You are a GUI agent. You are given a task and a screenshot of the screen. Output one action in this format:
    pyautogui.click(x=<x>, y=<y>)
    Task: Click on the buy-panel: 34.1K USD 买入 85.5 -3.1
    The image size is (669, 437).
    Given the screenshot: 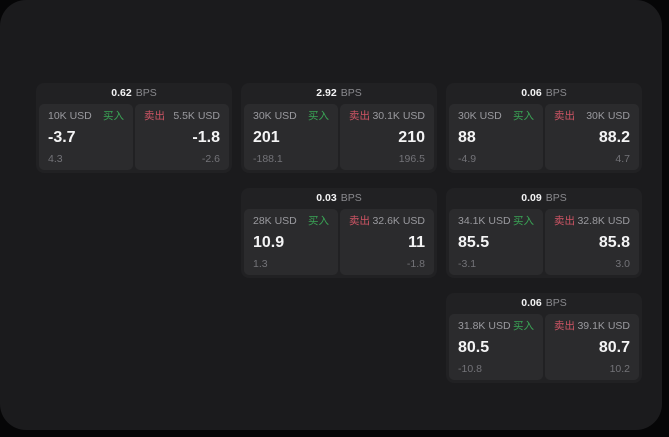 What is the action you would take?
    pyautogui.click(x=496, y=242)
    